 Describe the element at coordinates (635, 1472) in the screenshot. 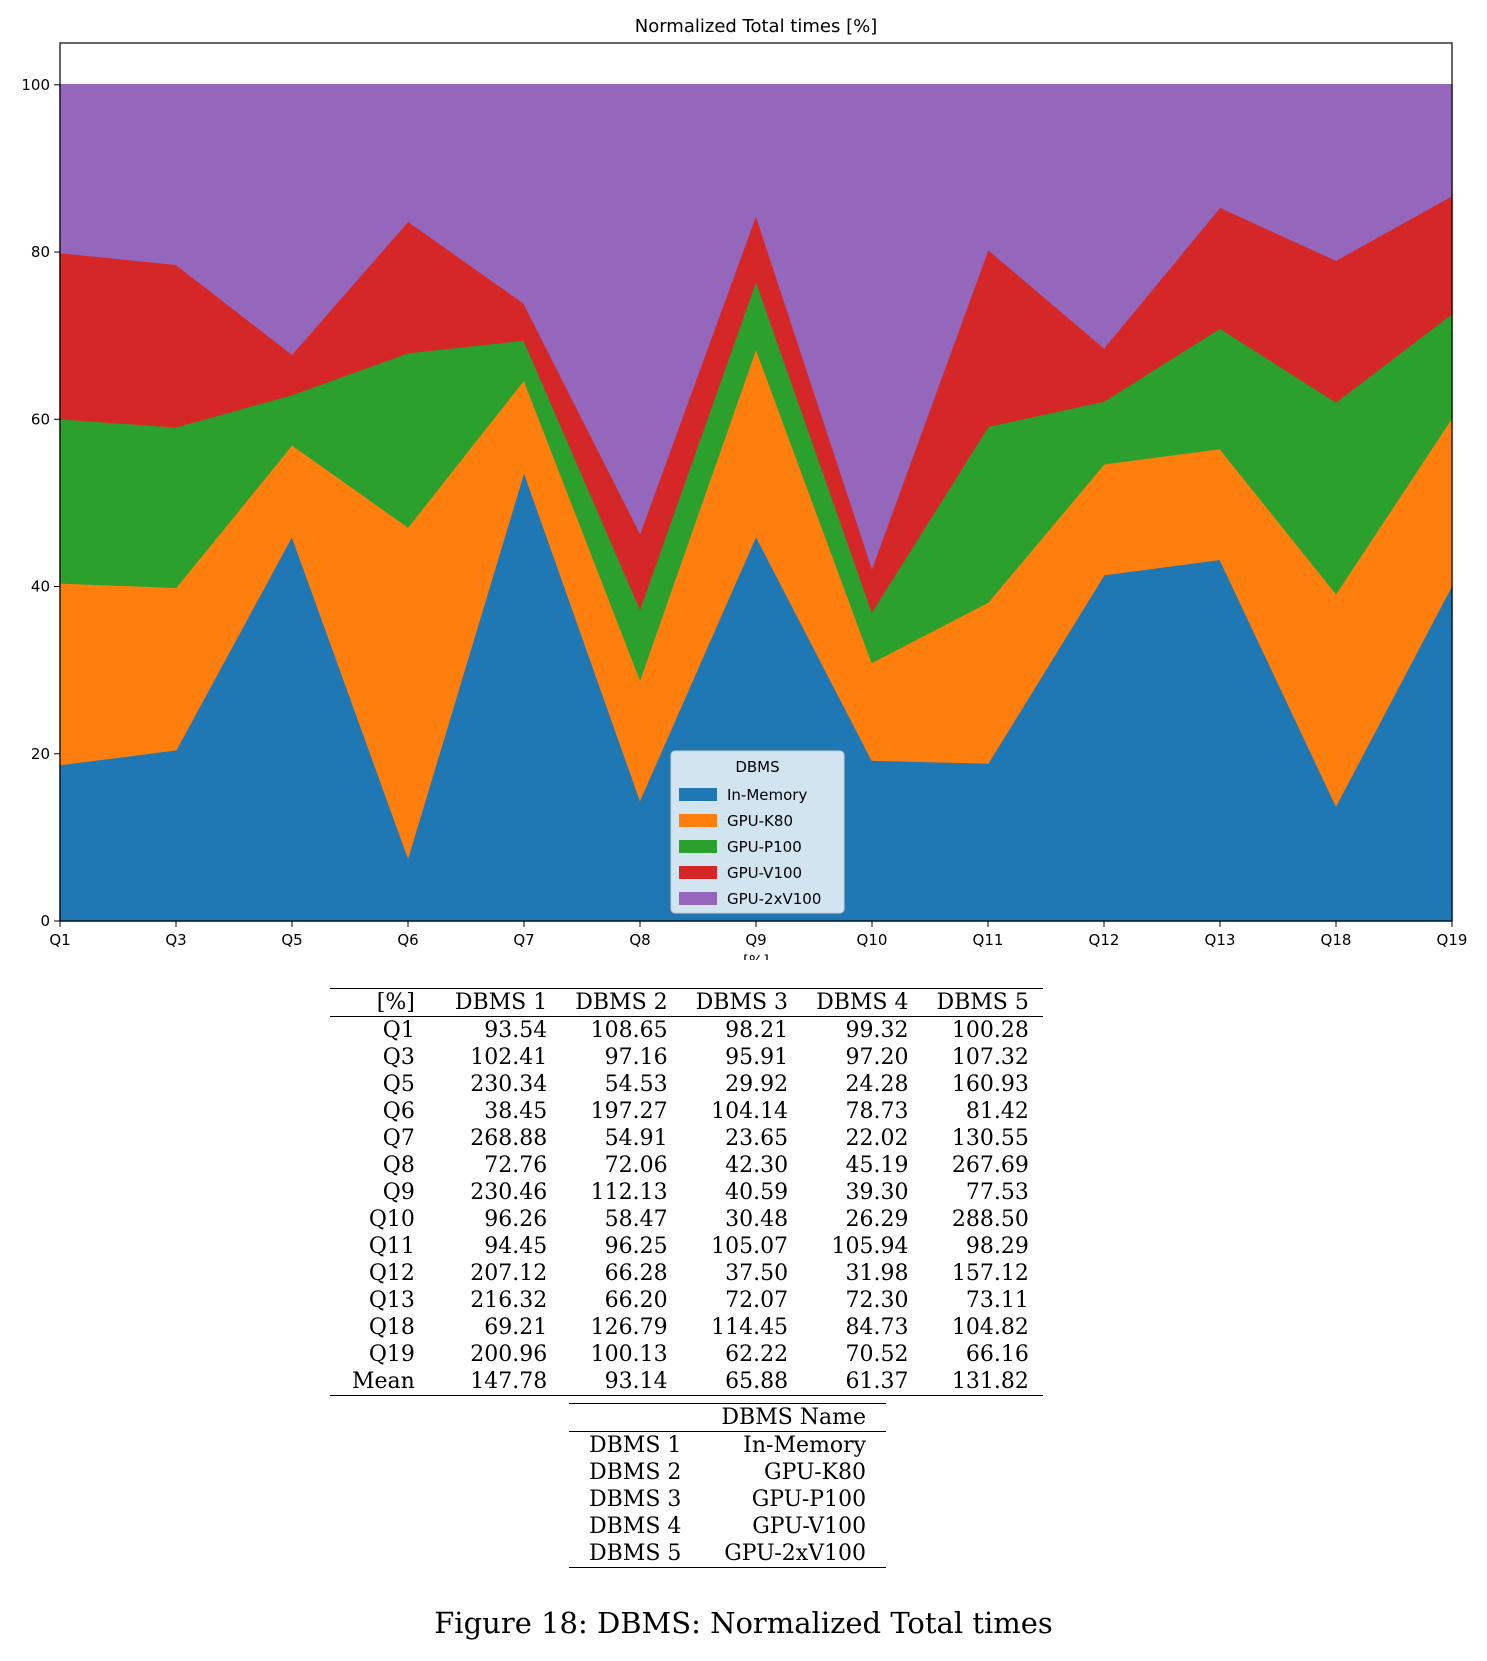

I see `table-cell: DBMS 2` at that location.